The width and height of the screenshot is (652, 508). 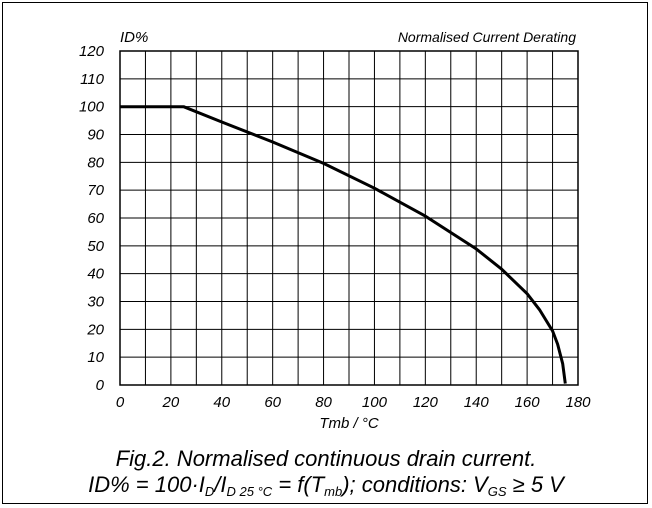 I want to click on x-tick-label: 20, so click(x=171, y=402).